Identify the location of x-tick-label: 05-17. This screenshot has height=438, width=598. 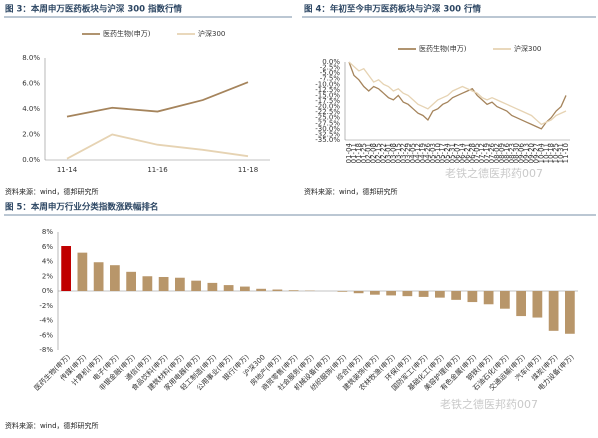
(443, 153).